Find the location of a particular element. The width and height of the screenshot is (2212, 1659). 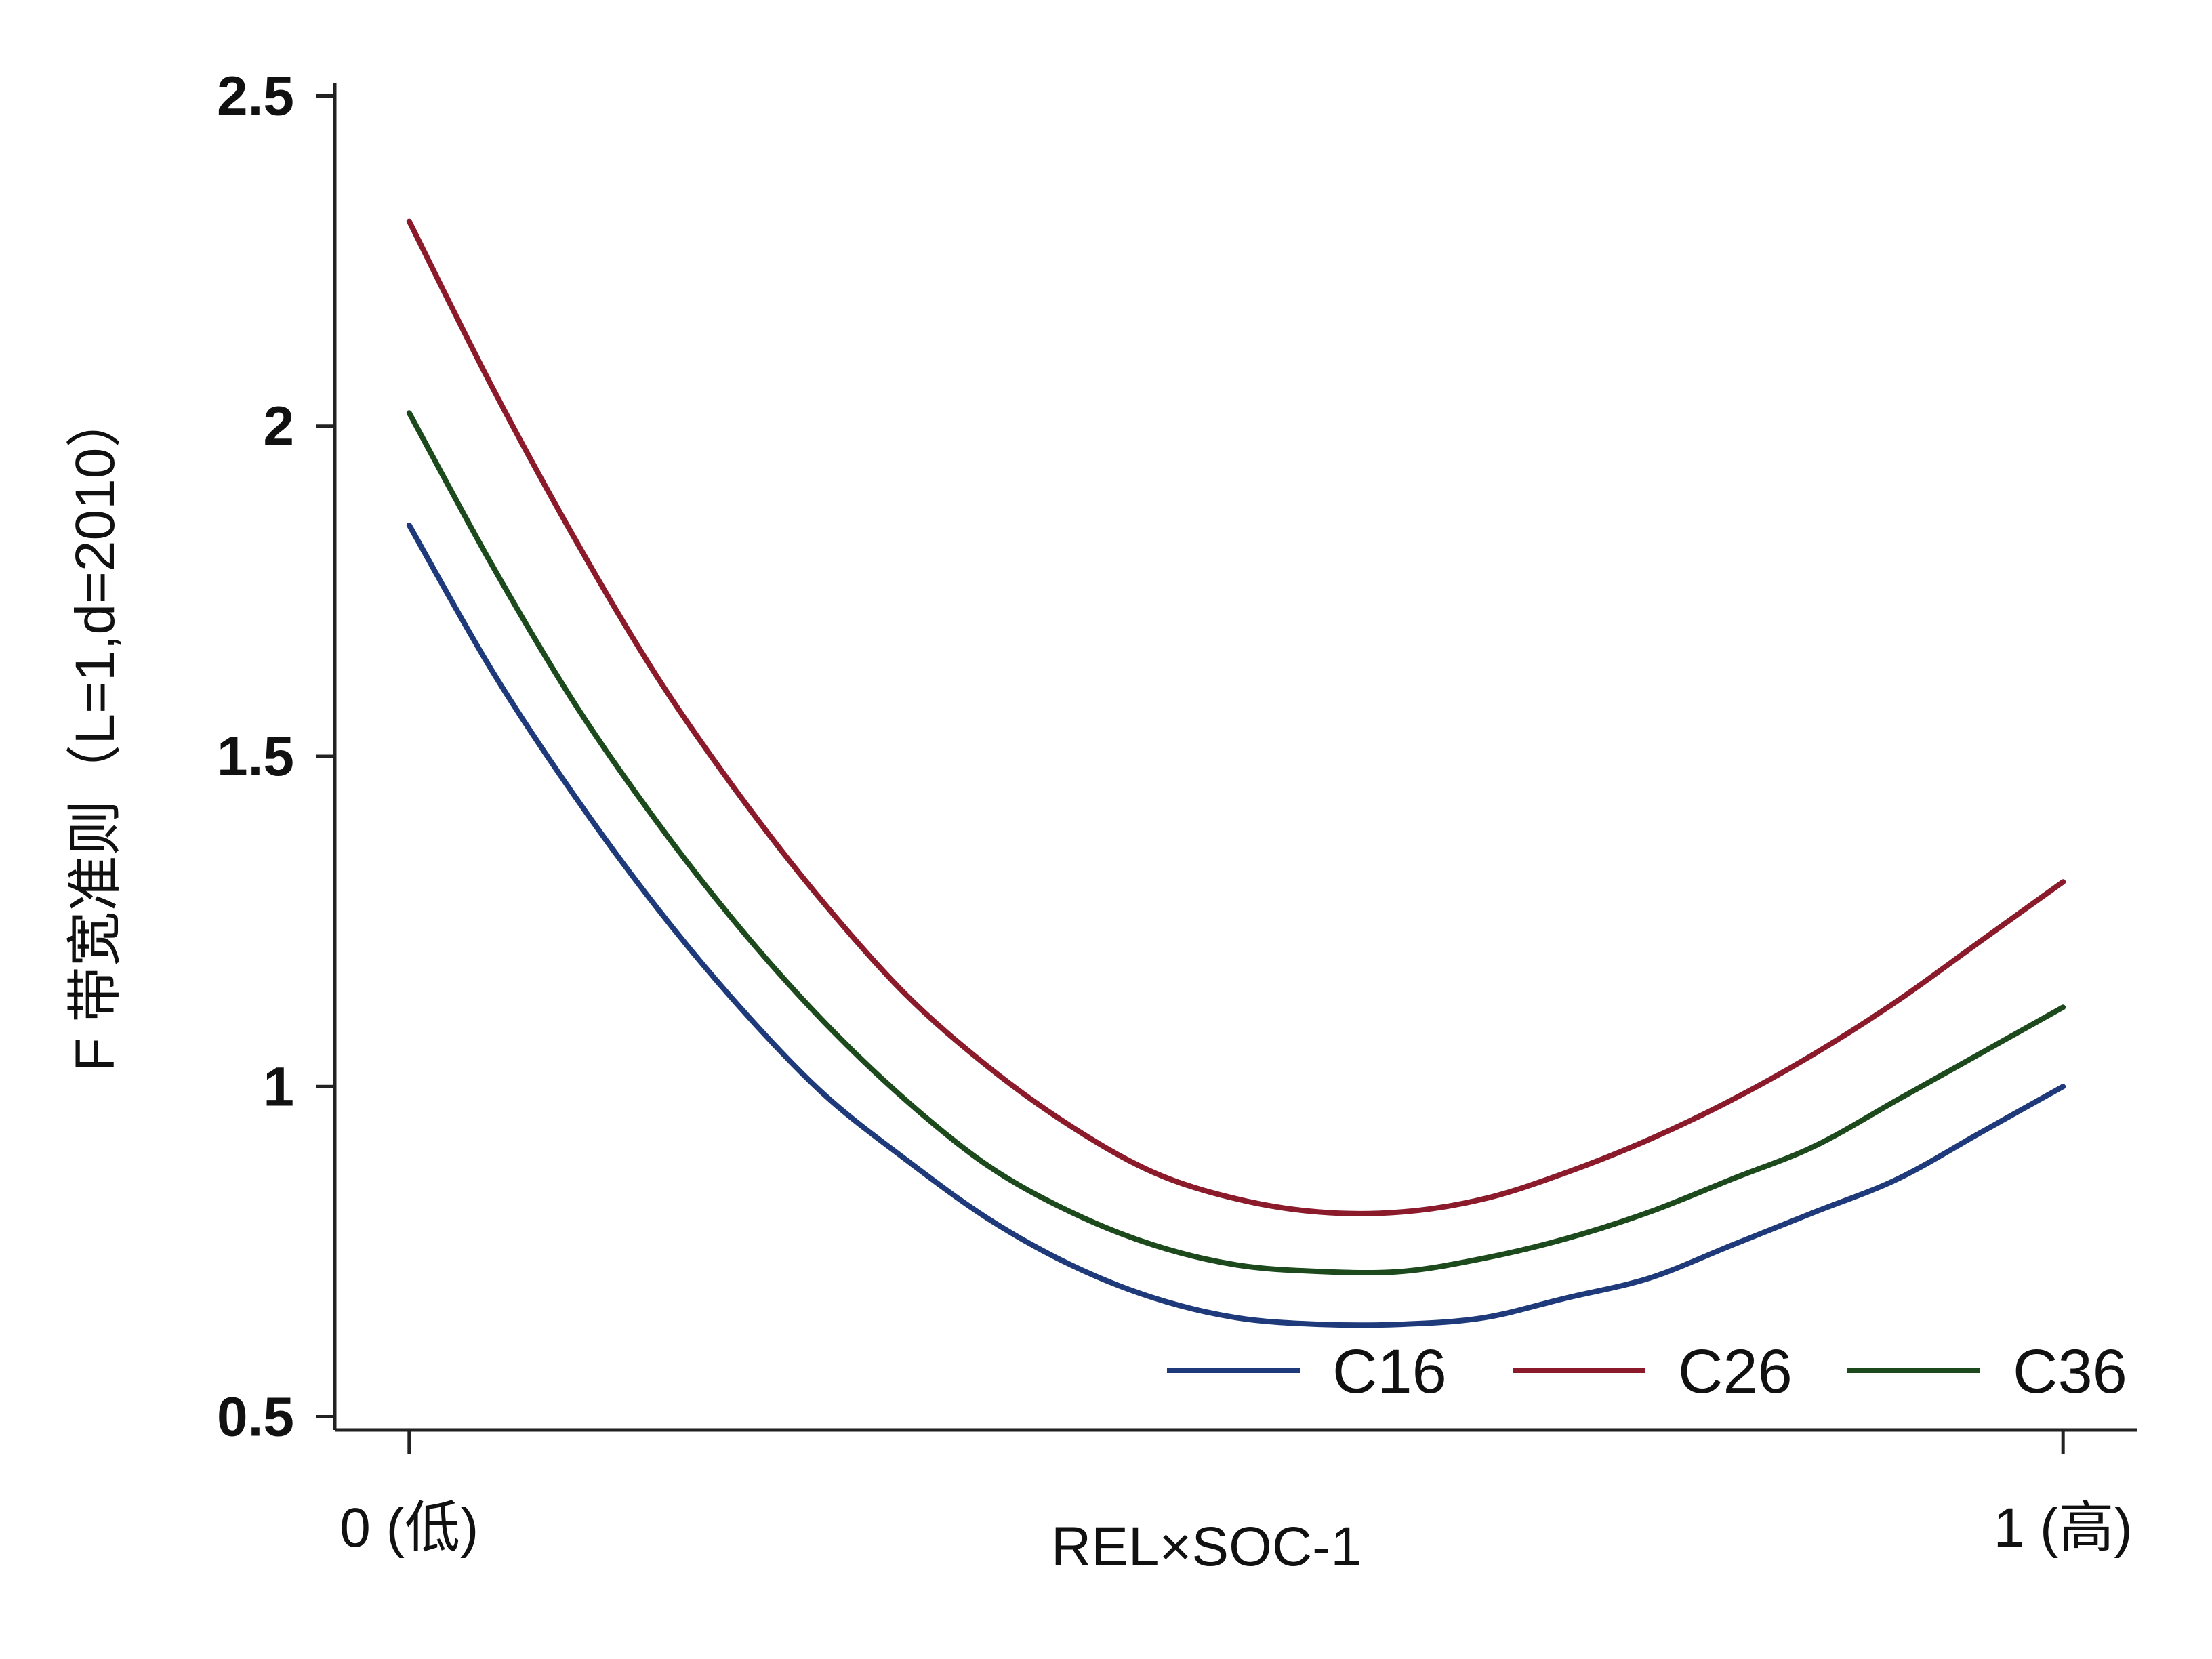

y-axis-title: F 带宽准则（L=1,d=2010） is located at coordinates (95, 732).